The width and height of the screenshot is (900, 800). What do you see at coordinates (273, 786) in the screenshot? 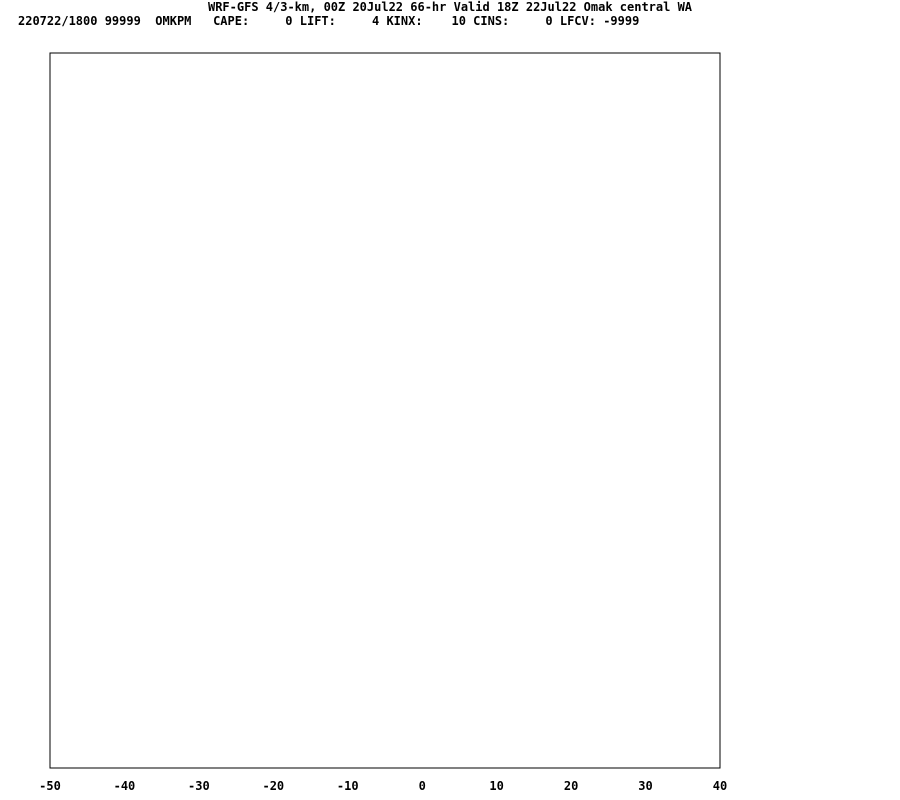
I see `x-tick-label: -20` at bounding box center [273, 786].